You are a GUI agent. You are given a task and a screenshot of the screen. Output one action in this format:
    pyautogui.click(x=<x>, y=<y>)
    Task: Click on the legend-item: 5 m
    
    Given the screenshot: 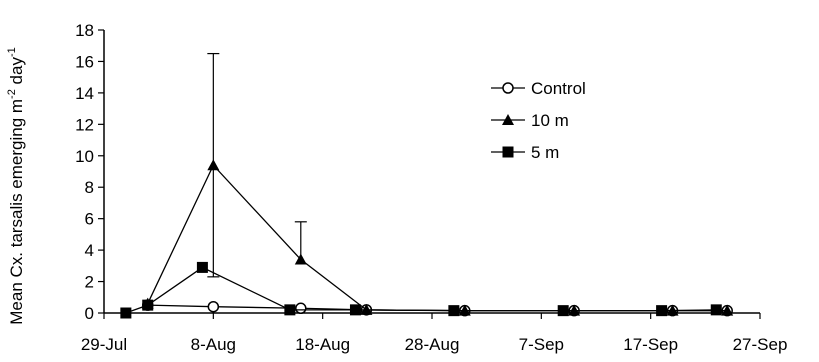 What is the action you would take?
    pyautogui.click(x=525, y=152)
    